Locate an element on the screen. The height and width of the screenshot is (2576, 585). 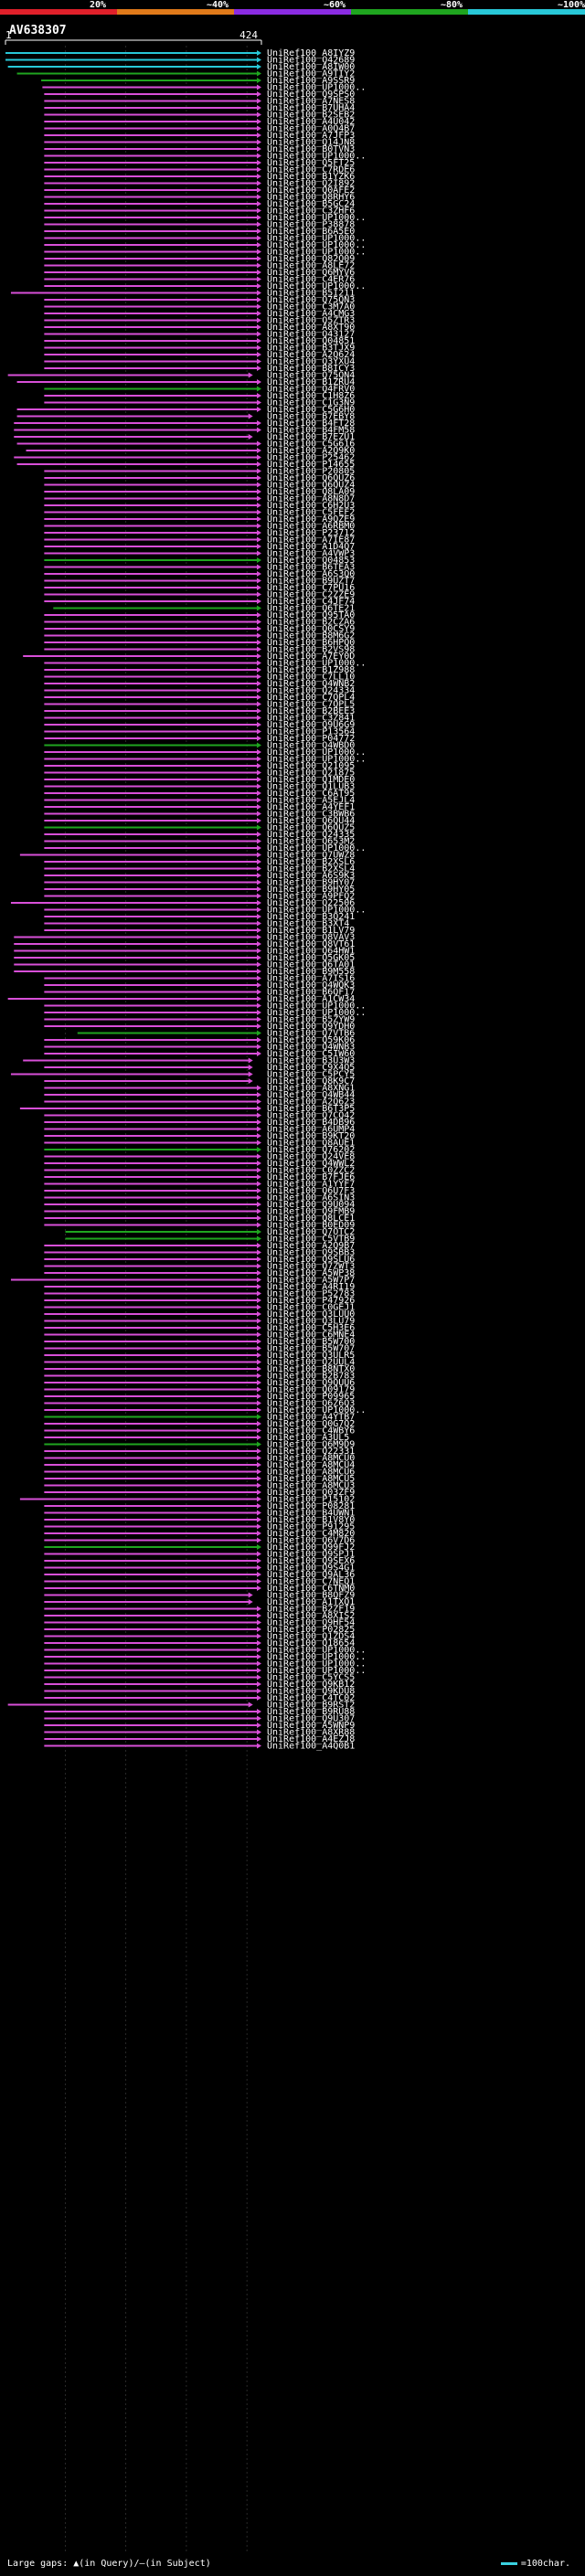
legend-label: ~100% is located at coordinates (571, 5).